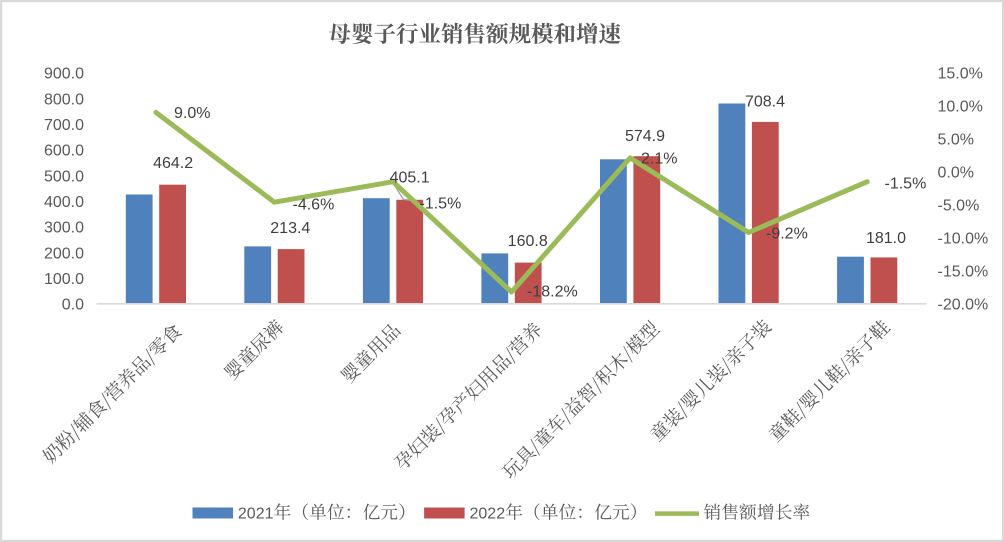  What do you see at coordinates (173, 163) in the screenshot?
I see `svg-text: 464.2` at bounding box center [173, 163].